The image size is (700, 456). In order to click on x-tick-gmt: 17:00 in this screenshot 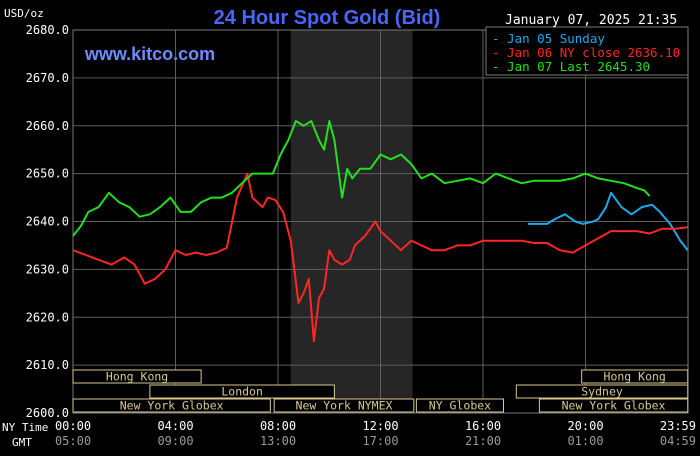, I will do `click(380, 441)`.